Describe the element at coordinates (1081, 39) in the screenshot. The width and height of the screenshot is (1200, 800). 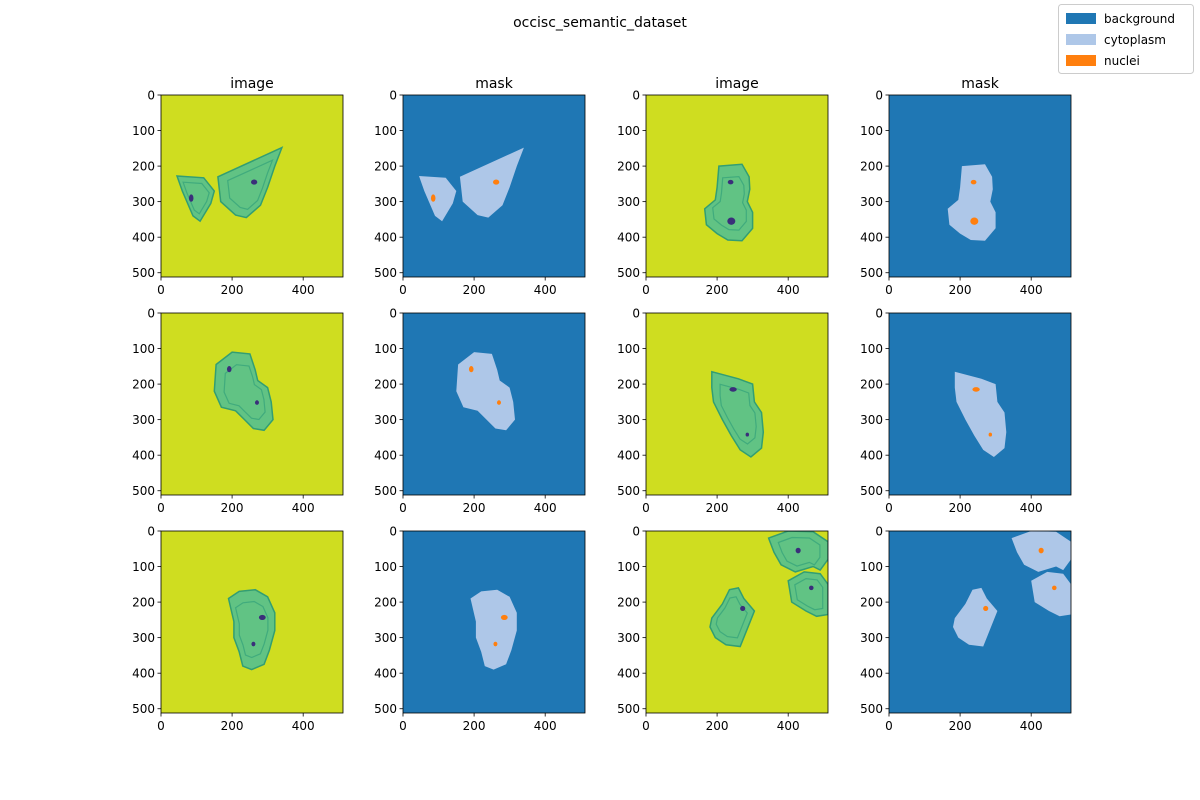
I see `legend-swatch-cytoplasm` at that location.